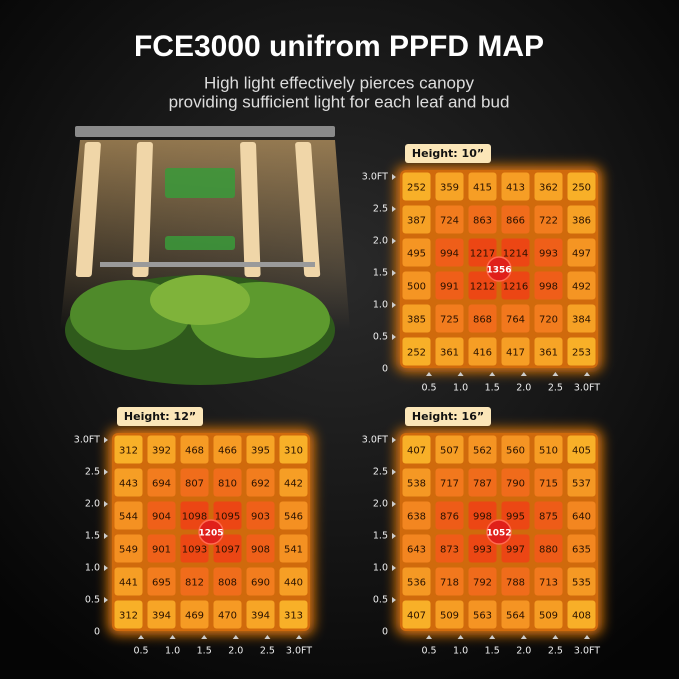 The image size is (679, 679). I want to click on cell-value: 408, so click(581, 616).